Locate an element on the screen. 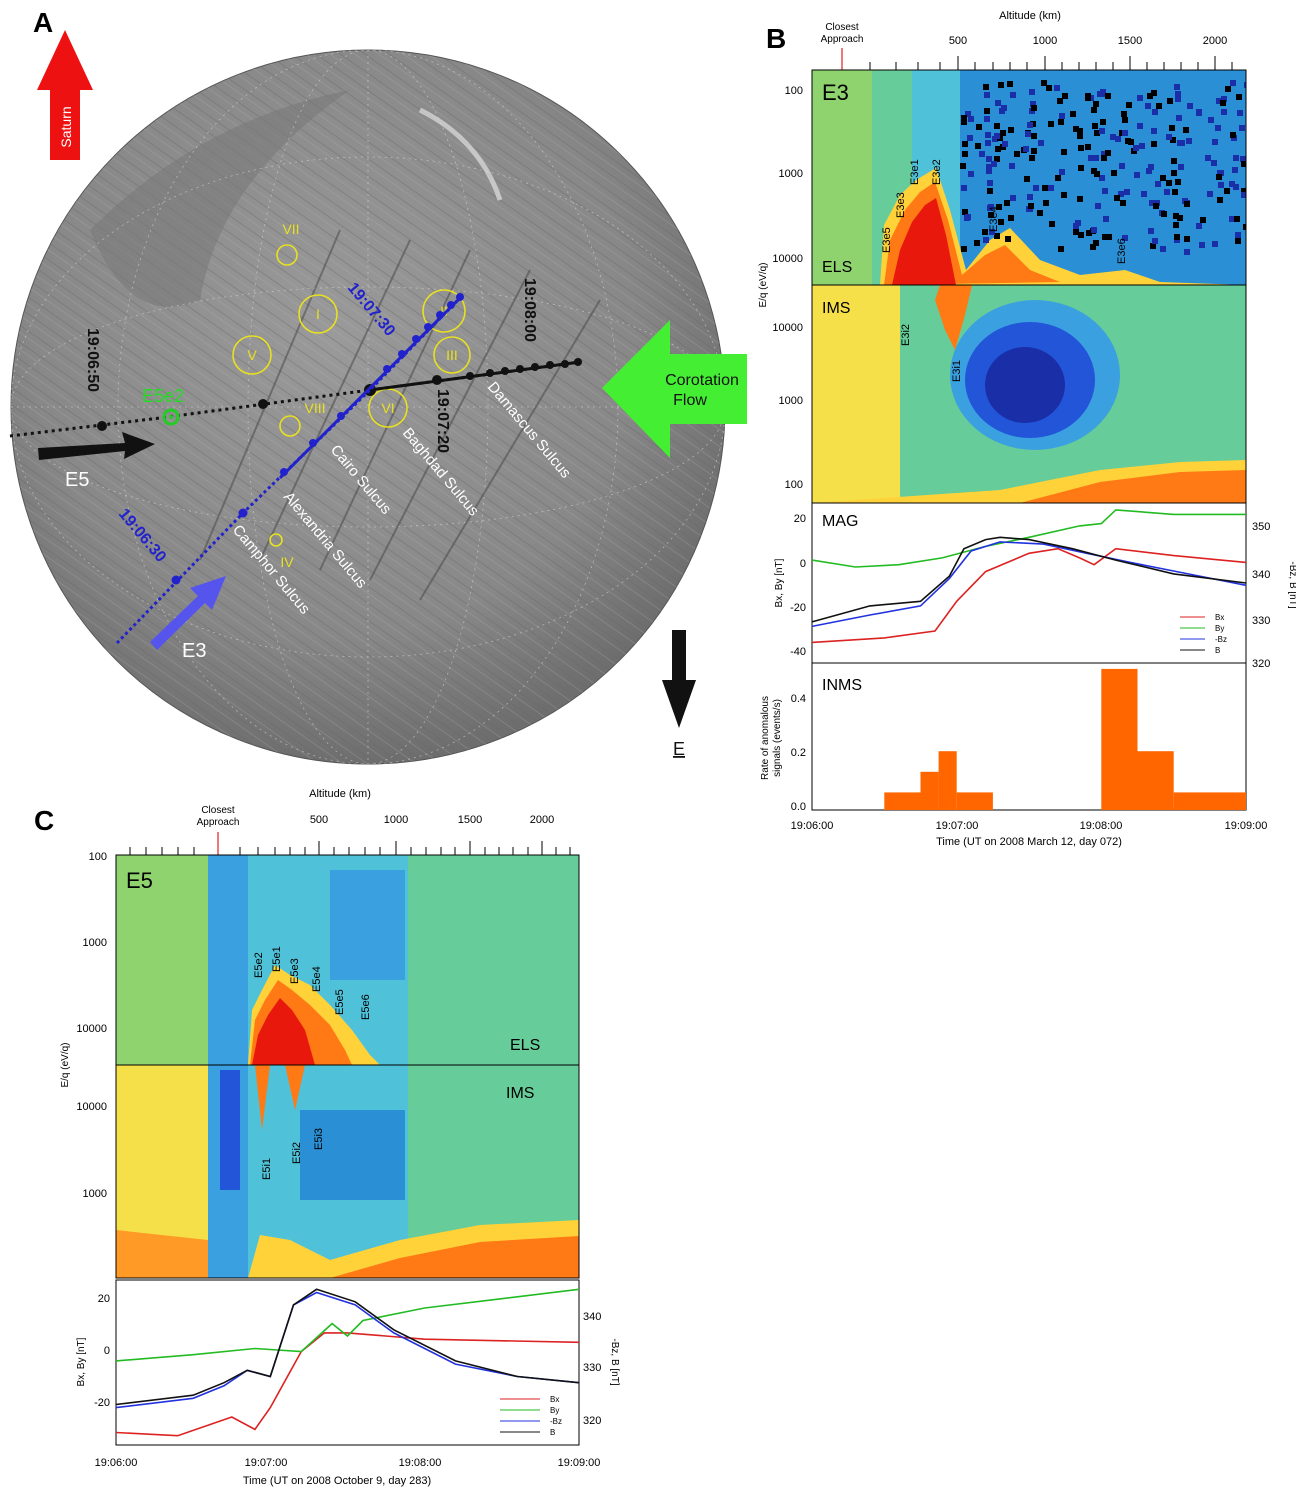 Image resolution: width=1296 pixels, height=1495 pixels. b-x-tick: 19:09:00 is located at coordinates (1246, 826).